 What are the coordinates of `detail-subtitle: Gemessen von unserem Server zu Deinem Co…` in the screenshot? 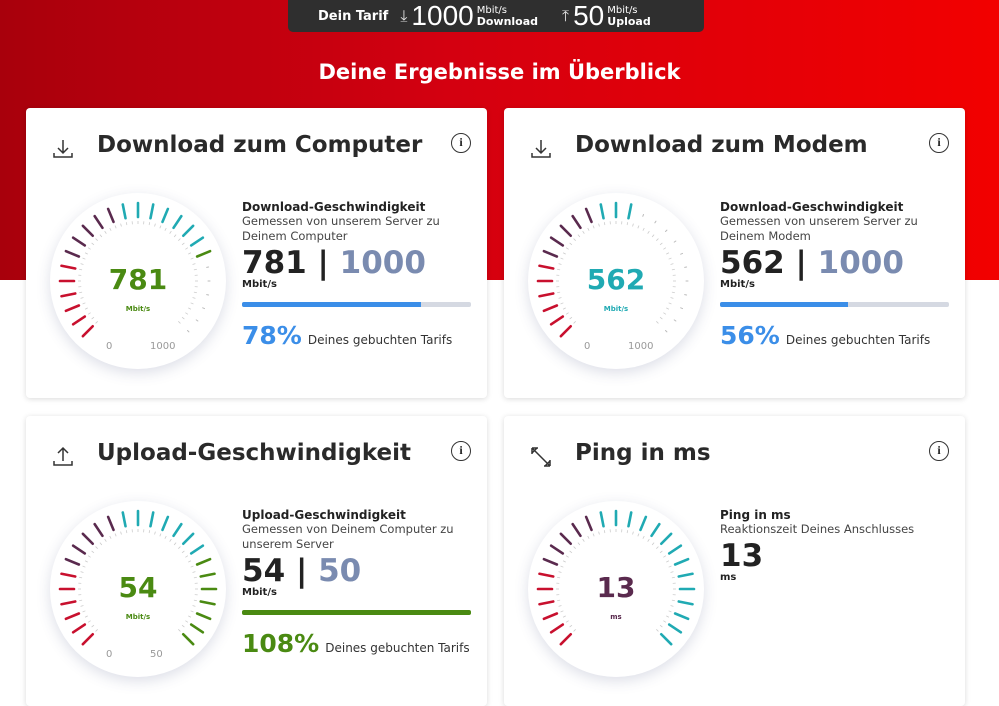 It's located at (357, 229).